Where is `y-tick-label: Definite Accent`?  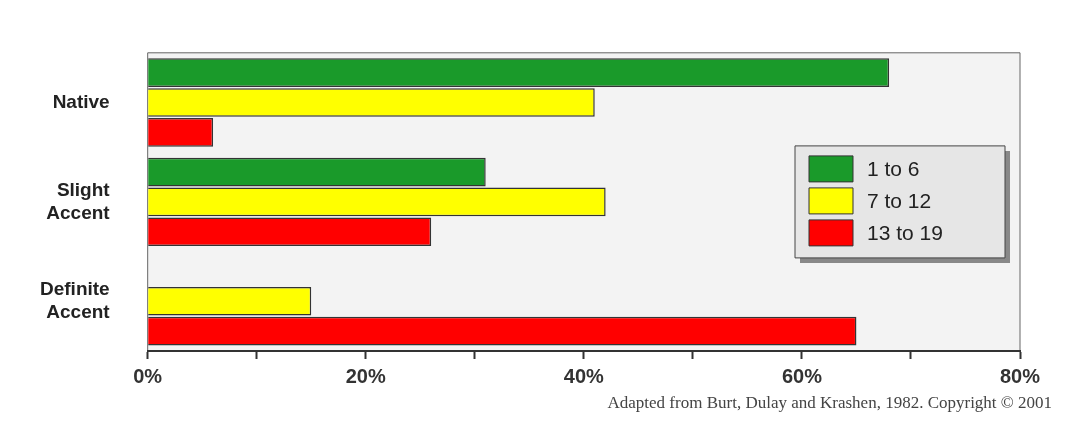 y-tick-label: Definite Accent is located at coordinates (75, 300).